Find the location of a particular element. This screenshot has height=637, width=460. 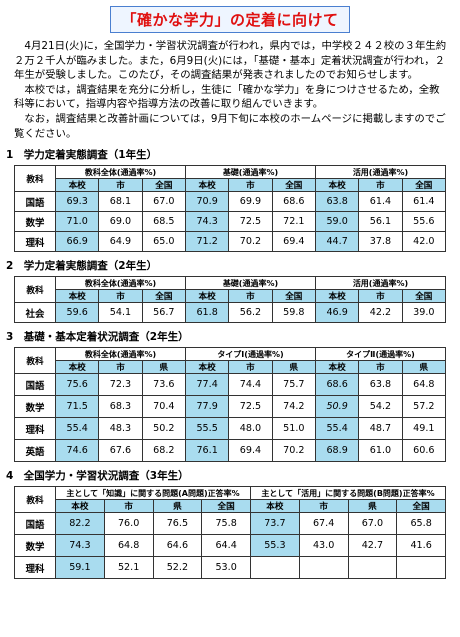

score-cell: 68.3 is located at coordinates (120, 407).